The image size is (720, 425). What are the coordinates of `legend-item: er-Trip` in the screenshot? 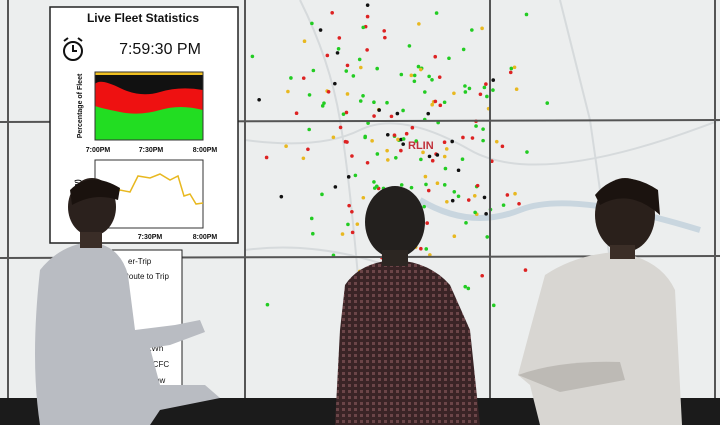 It's located at (140, 261).